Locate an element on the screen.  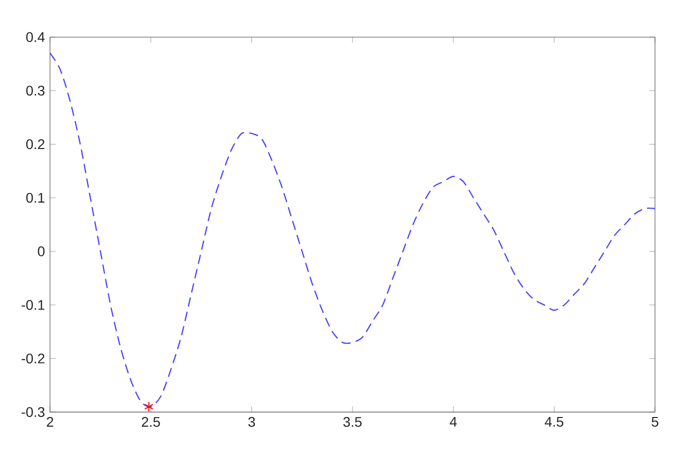
y-tick-label: 0.3 is located at coordinates (35, 91).